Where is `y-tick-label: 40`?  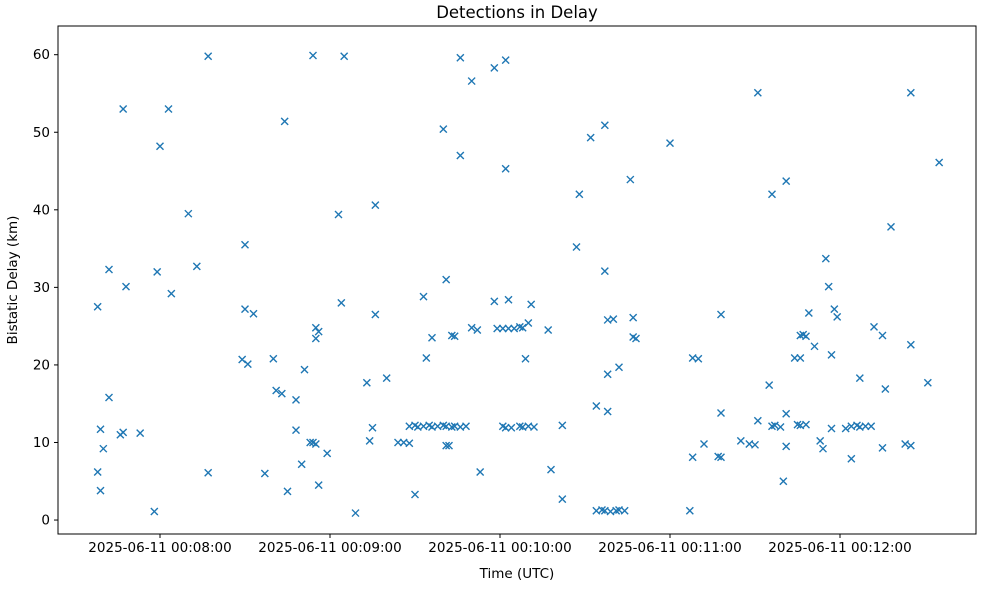 y-tick-label: 40 is located at coordinates (41, 210).